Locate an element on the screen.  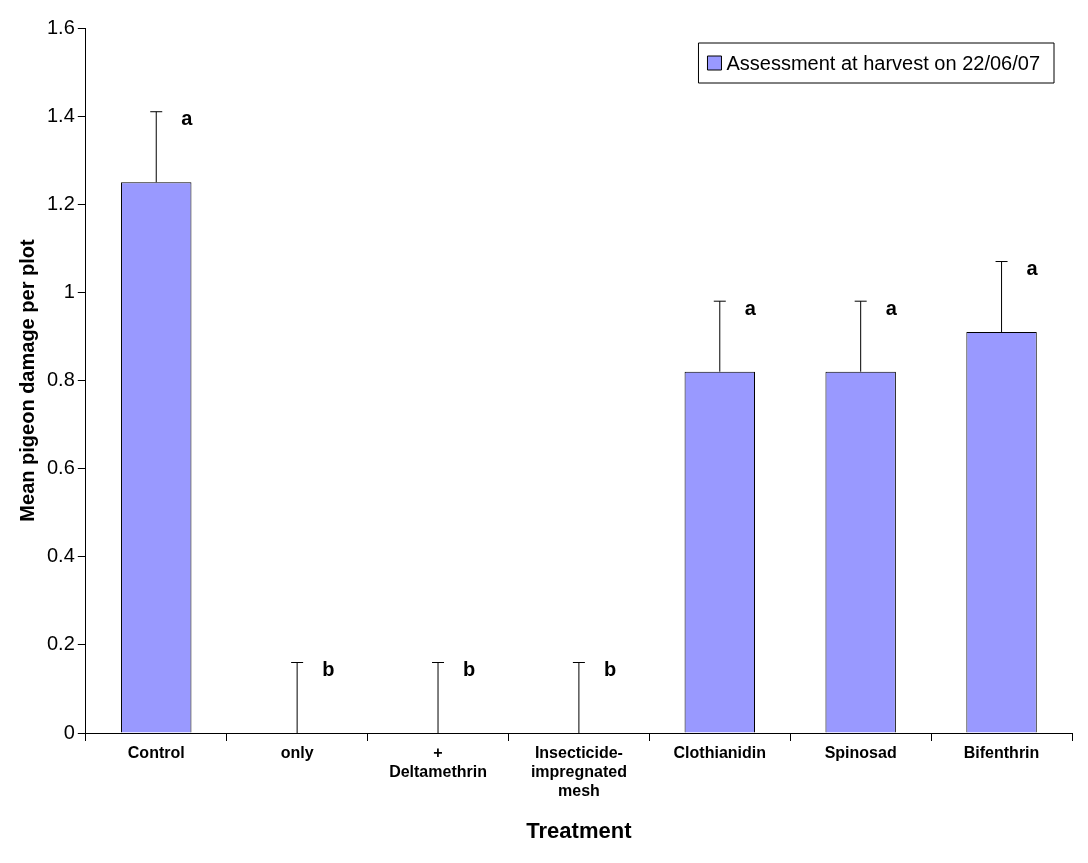
y-tick-label: 0.8 is located at coordinates (60, 379).